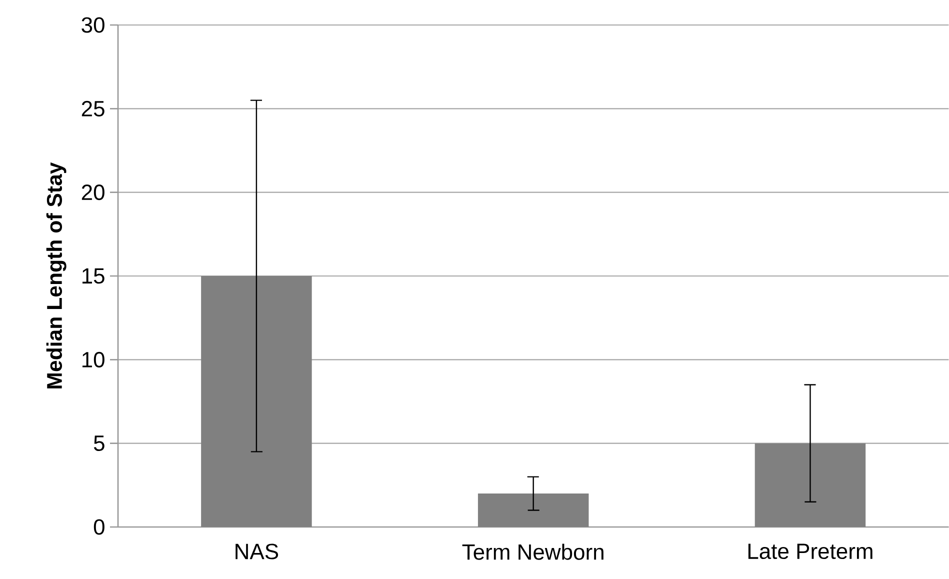  Describe the element at coordinates (99, 444) in the screenshot. I see `y-tick-label: 5` at that location.